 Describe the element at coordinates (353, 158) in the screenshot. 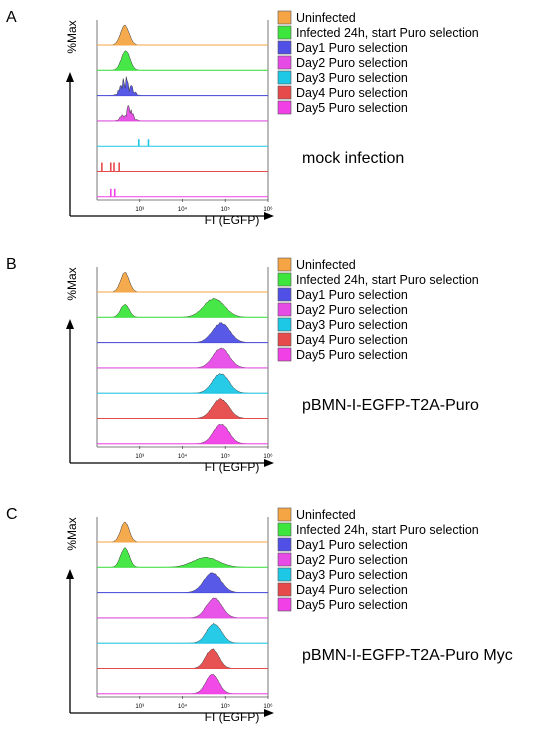

I see `construct-label: mock infection` at that location.